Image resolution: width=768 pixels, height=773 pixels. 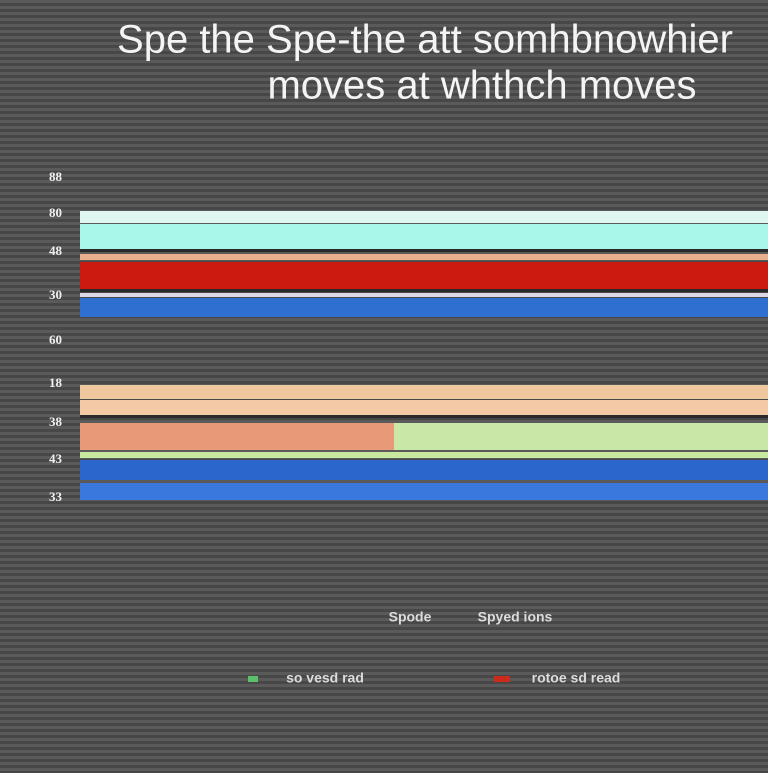 What do you see at coordinates (55, 339) in the screenshot?
I see `axis-label: 60` at bounding box center [55, 339].